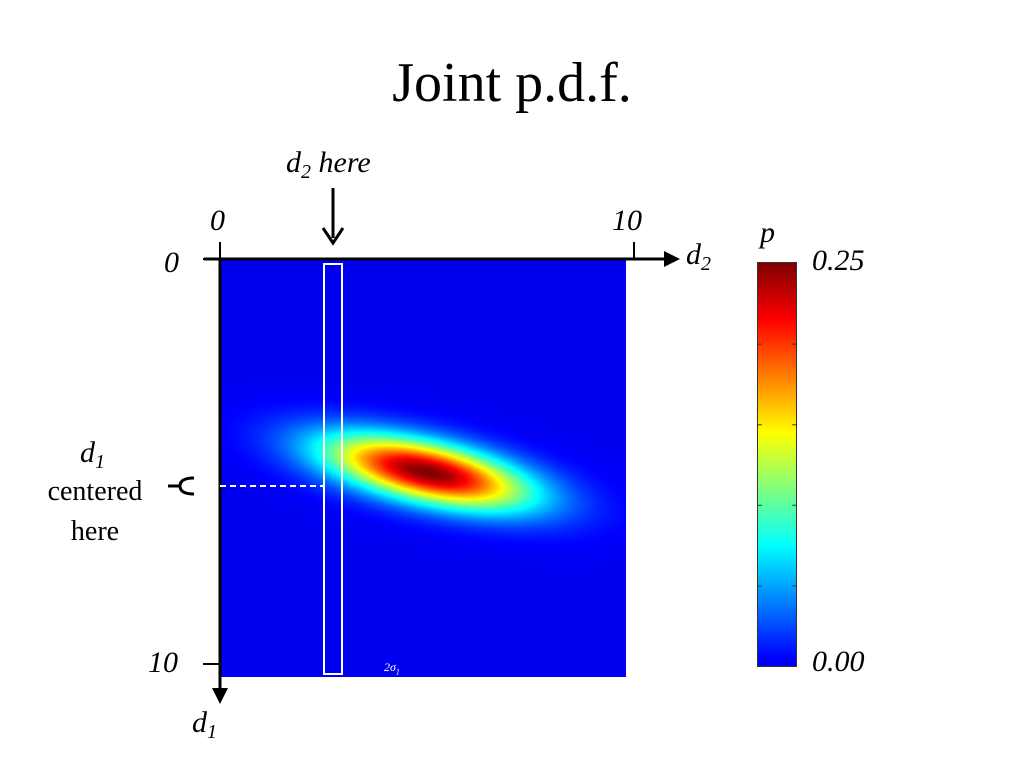 Image resolution: width=1024 pixels, height=768 pixels. What do you see at coordinates (767, 232) in the screenshot?
I see `colorbar-label: p` at bounding box center [767, 232].